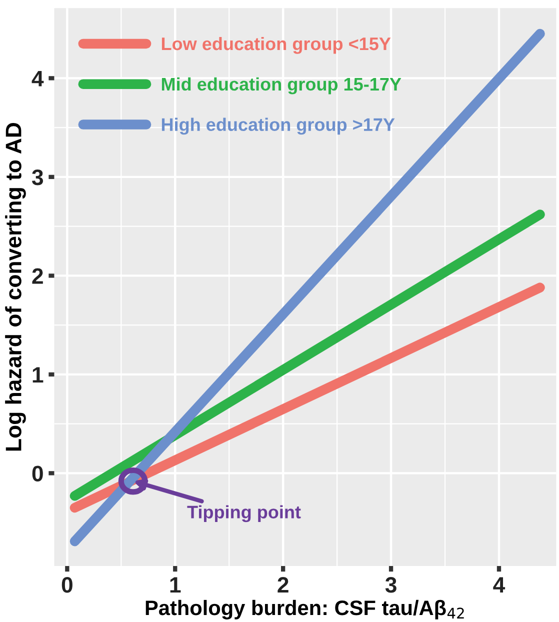 Image resolution: width=559 pixels, height=622 pixels. I want to click on x-tick-label: 2, so click(283, 585).